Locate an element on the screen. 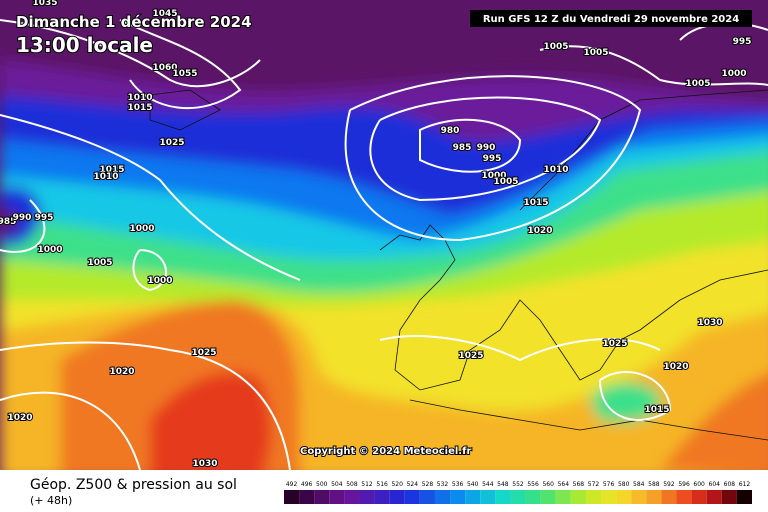 This screenshot has height=512, width=768. legend-tick-label: 580 is located at coordinates (624, 484).